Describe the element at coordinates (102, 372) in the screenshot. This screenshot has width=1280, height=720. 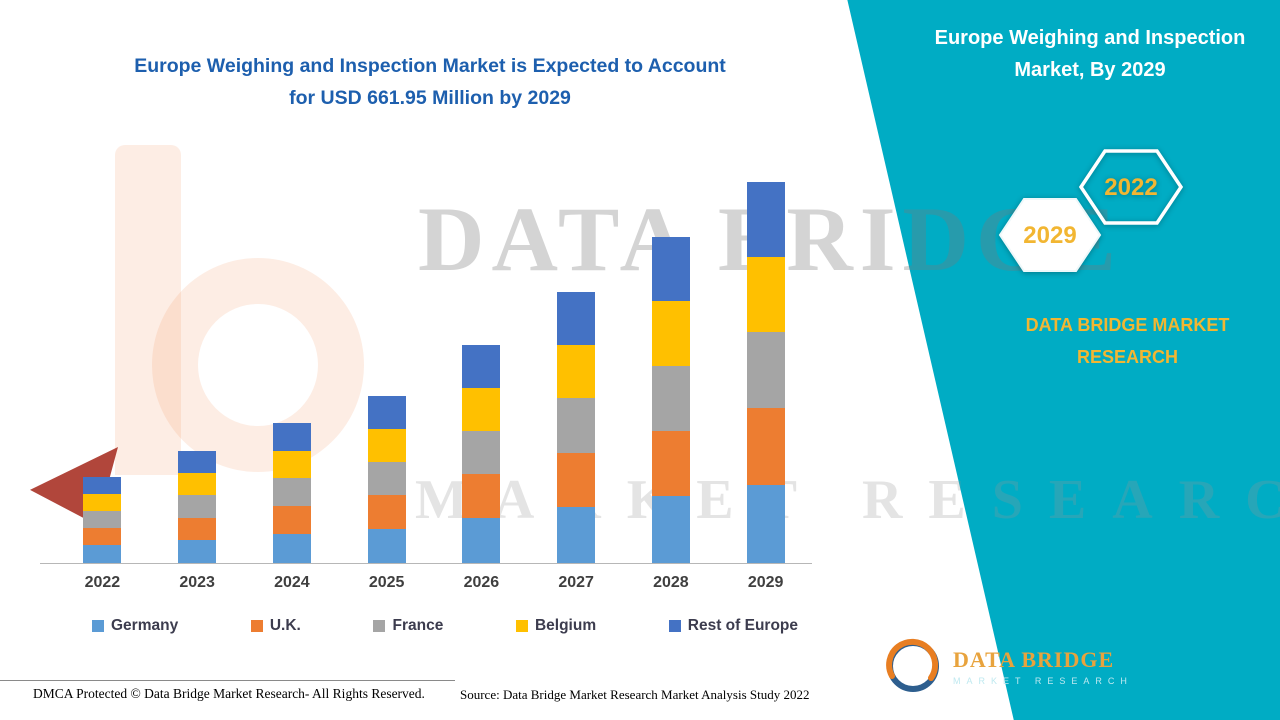
I see `bar-2022` at that location.